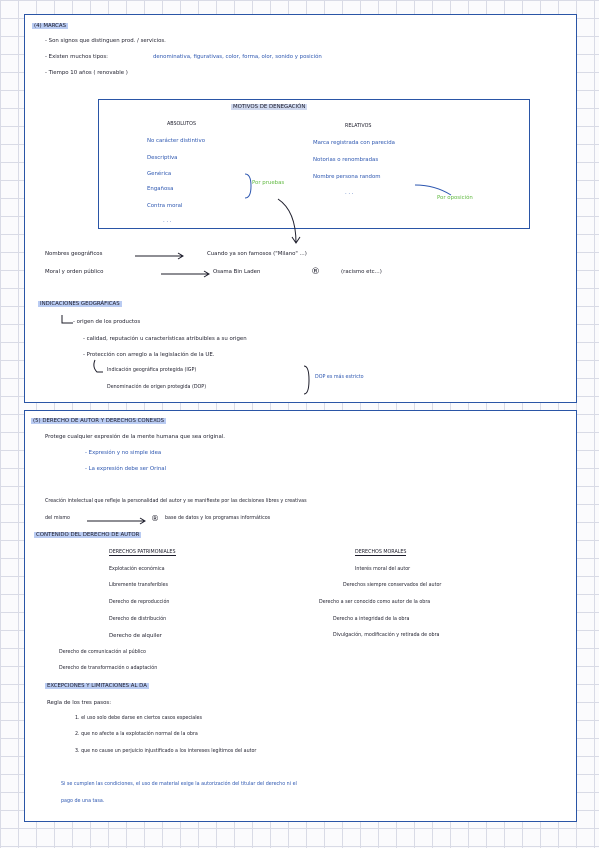 This screenshot has width=599, height=848. Describe the element at coordinates (383, 569) in the screenshot. I see `moral-right-1: Interés moral del autor` at that location.